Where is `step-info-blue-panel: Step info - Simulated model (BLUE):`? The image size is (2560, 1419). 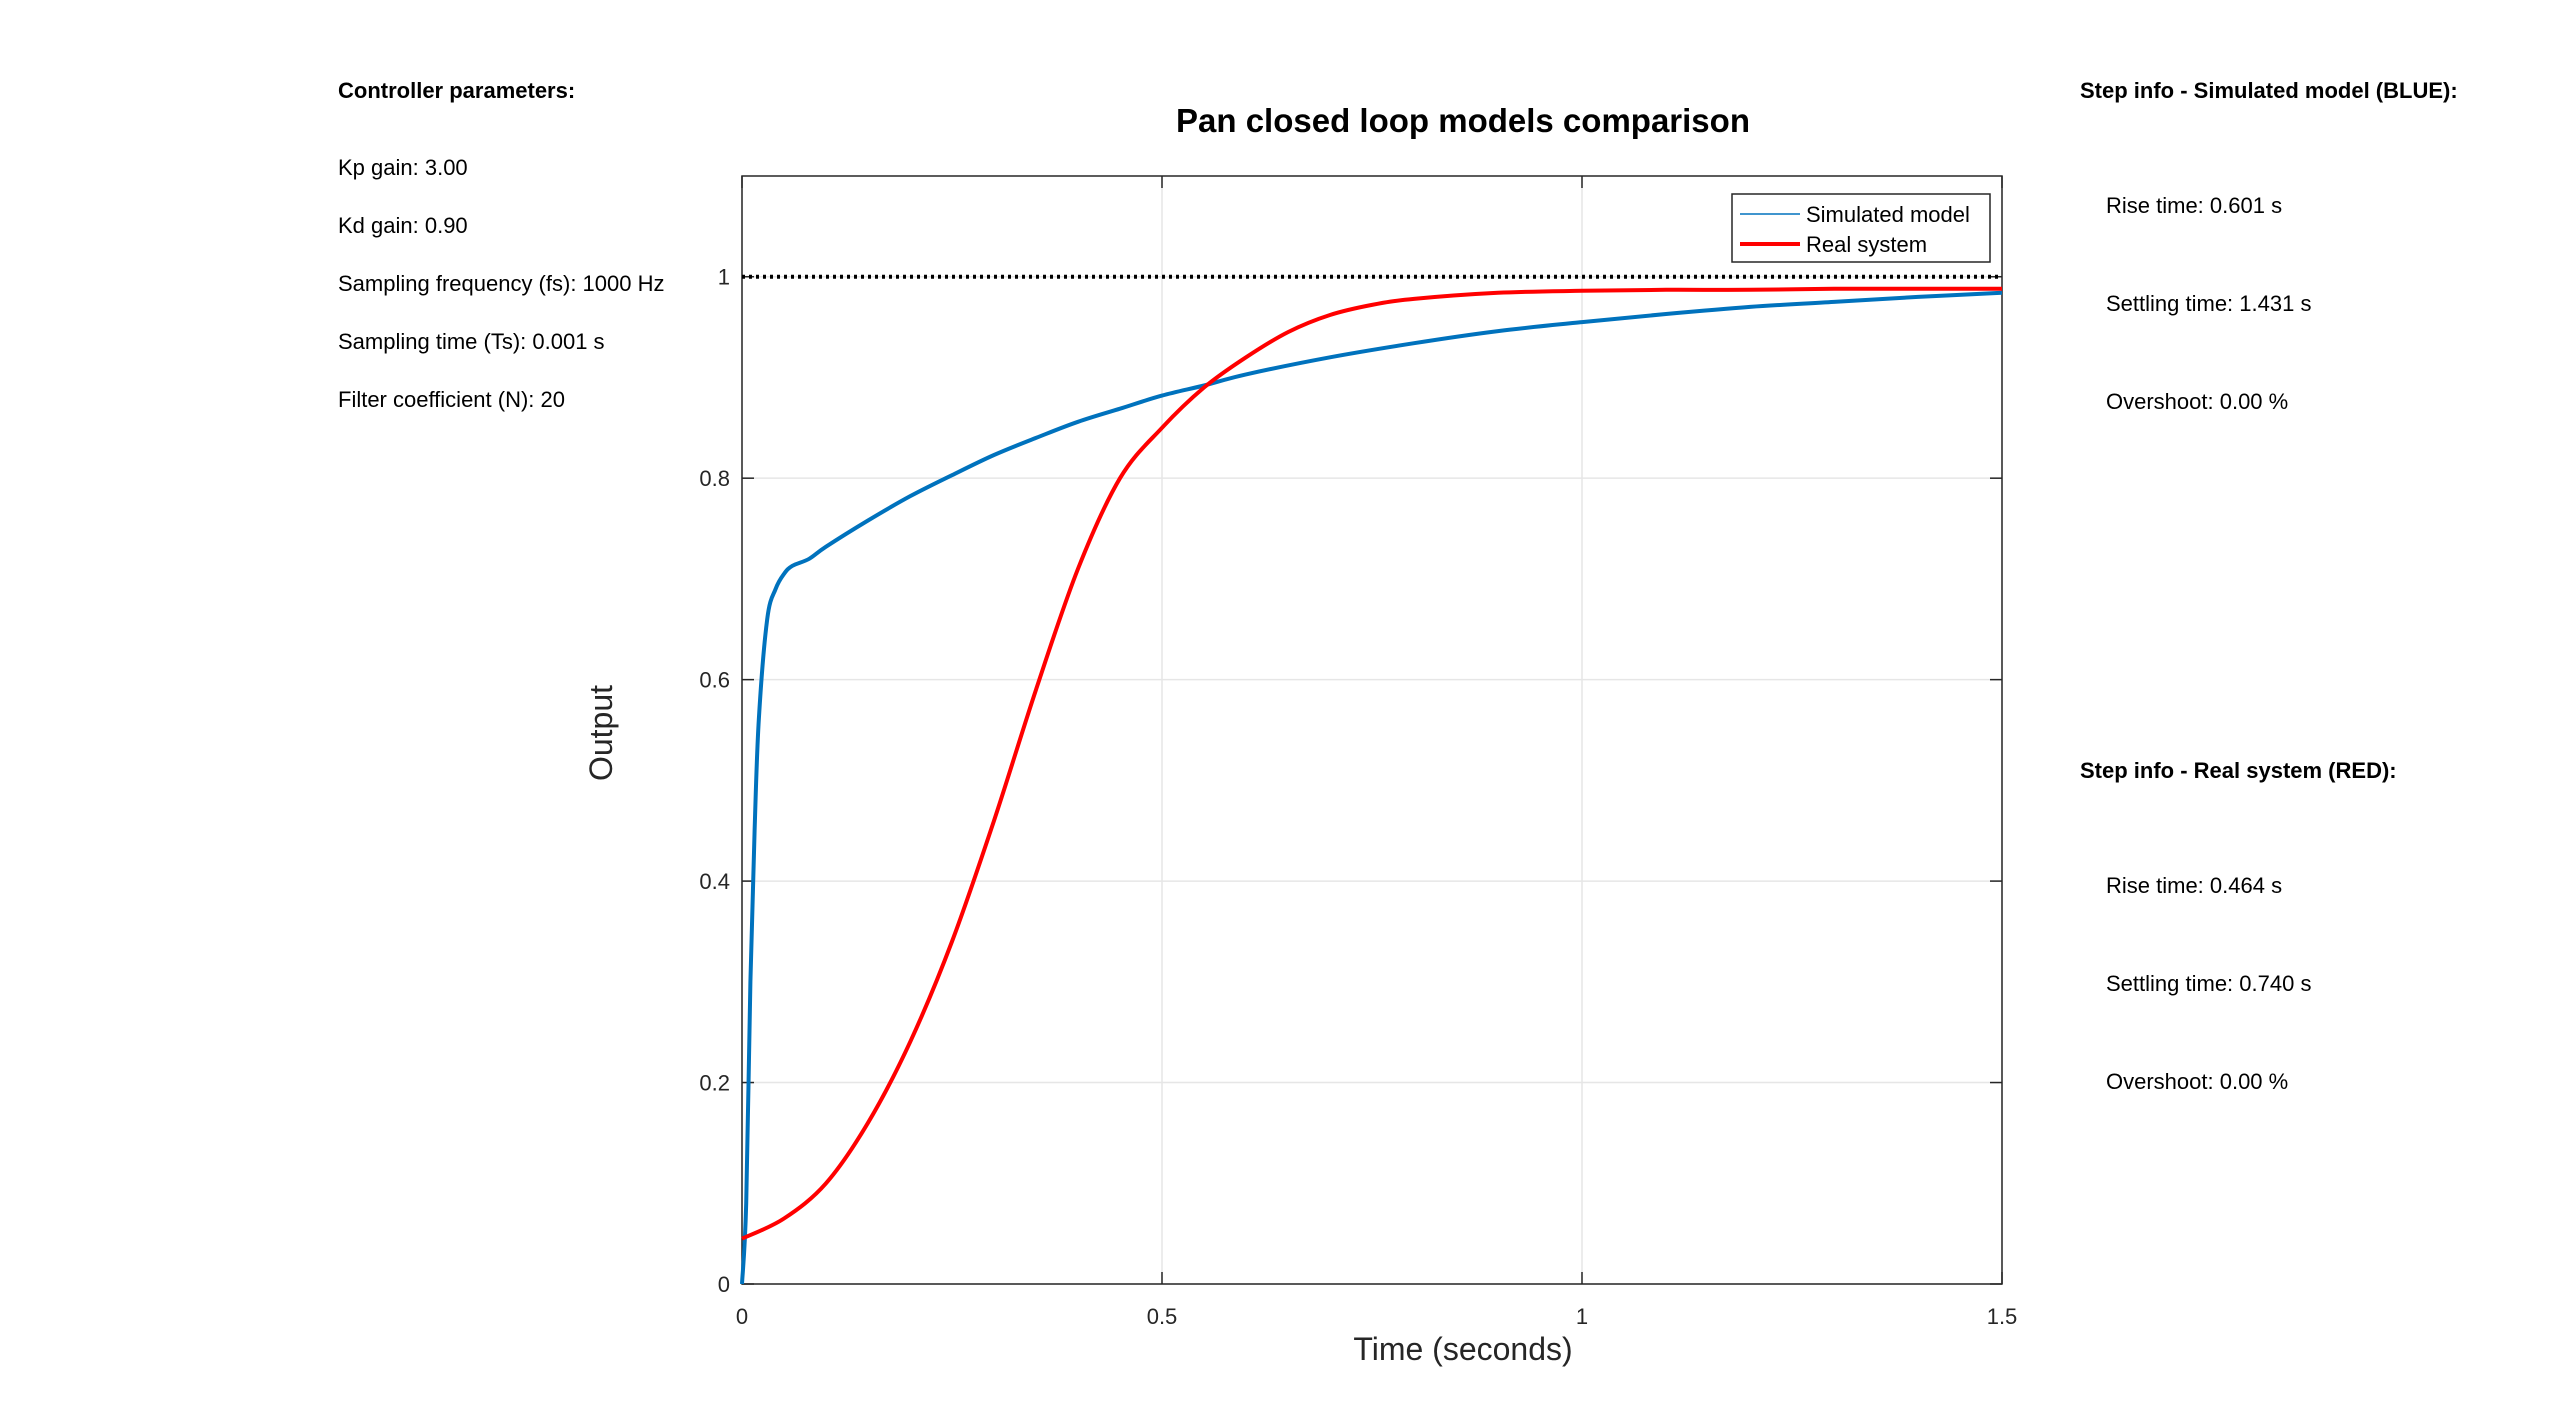 step-info-blue-panel: Step info - Simulated model (BLUE): is located at coordinates (2269, 91).